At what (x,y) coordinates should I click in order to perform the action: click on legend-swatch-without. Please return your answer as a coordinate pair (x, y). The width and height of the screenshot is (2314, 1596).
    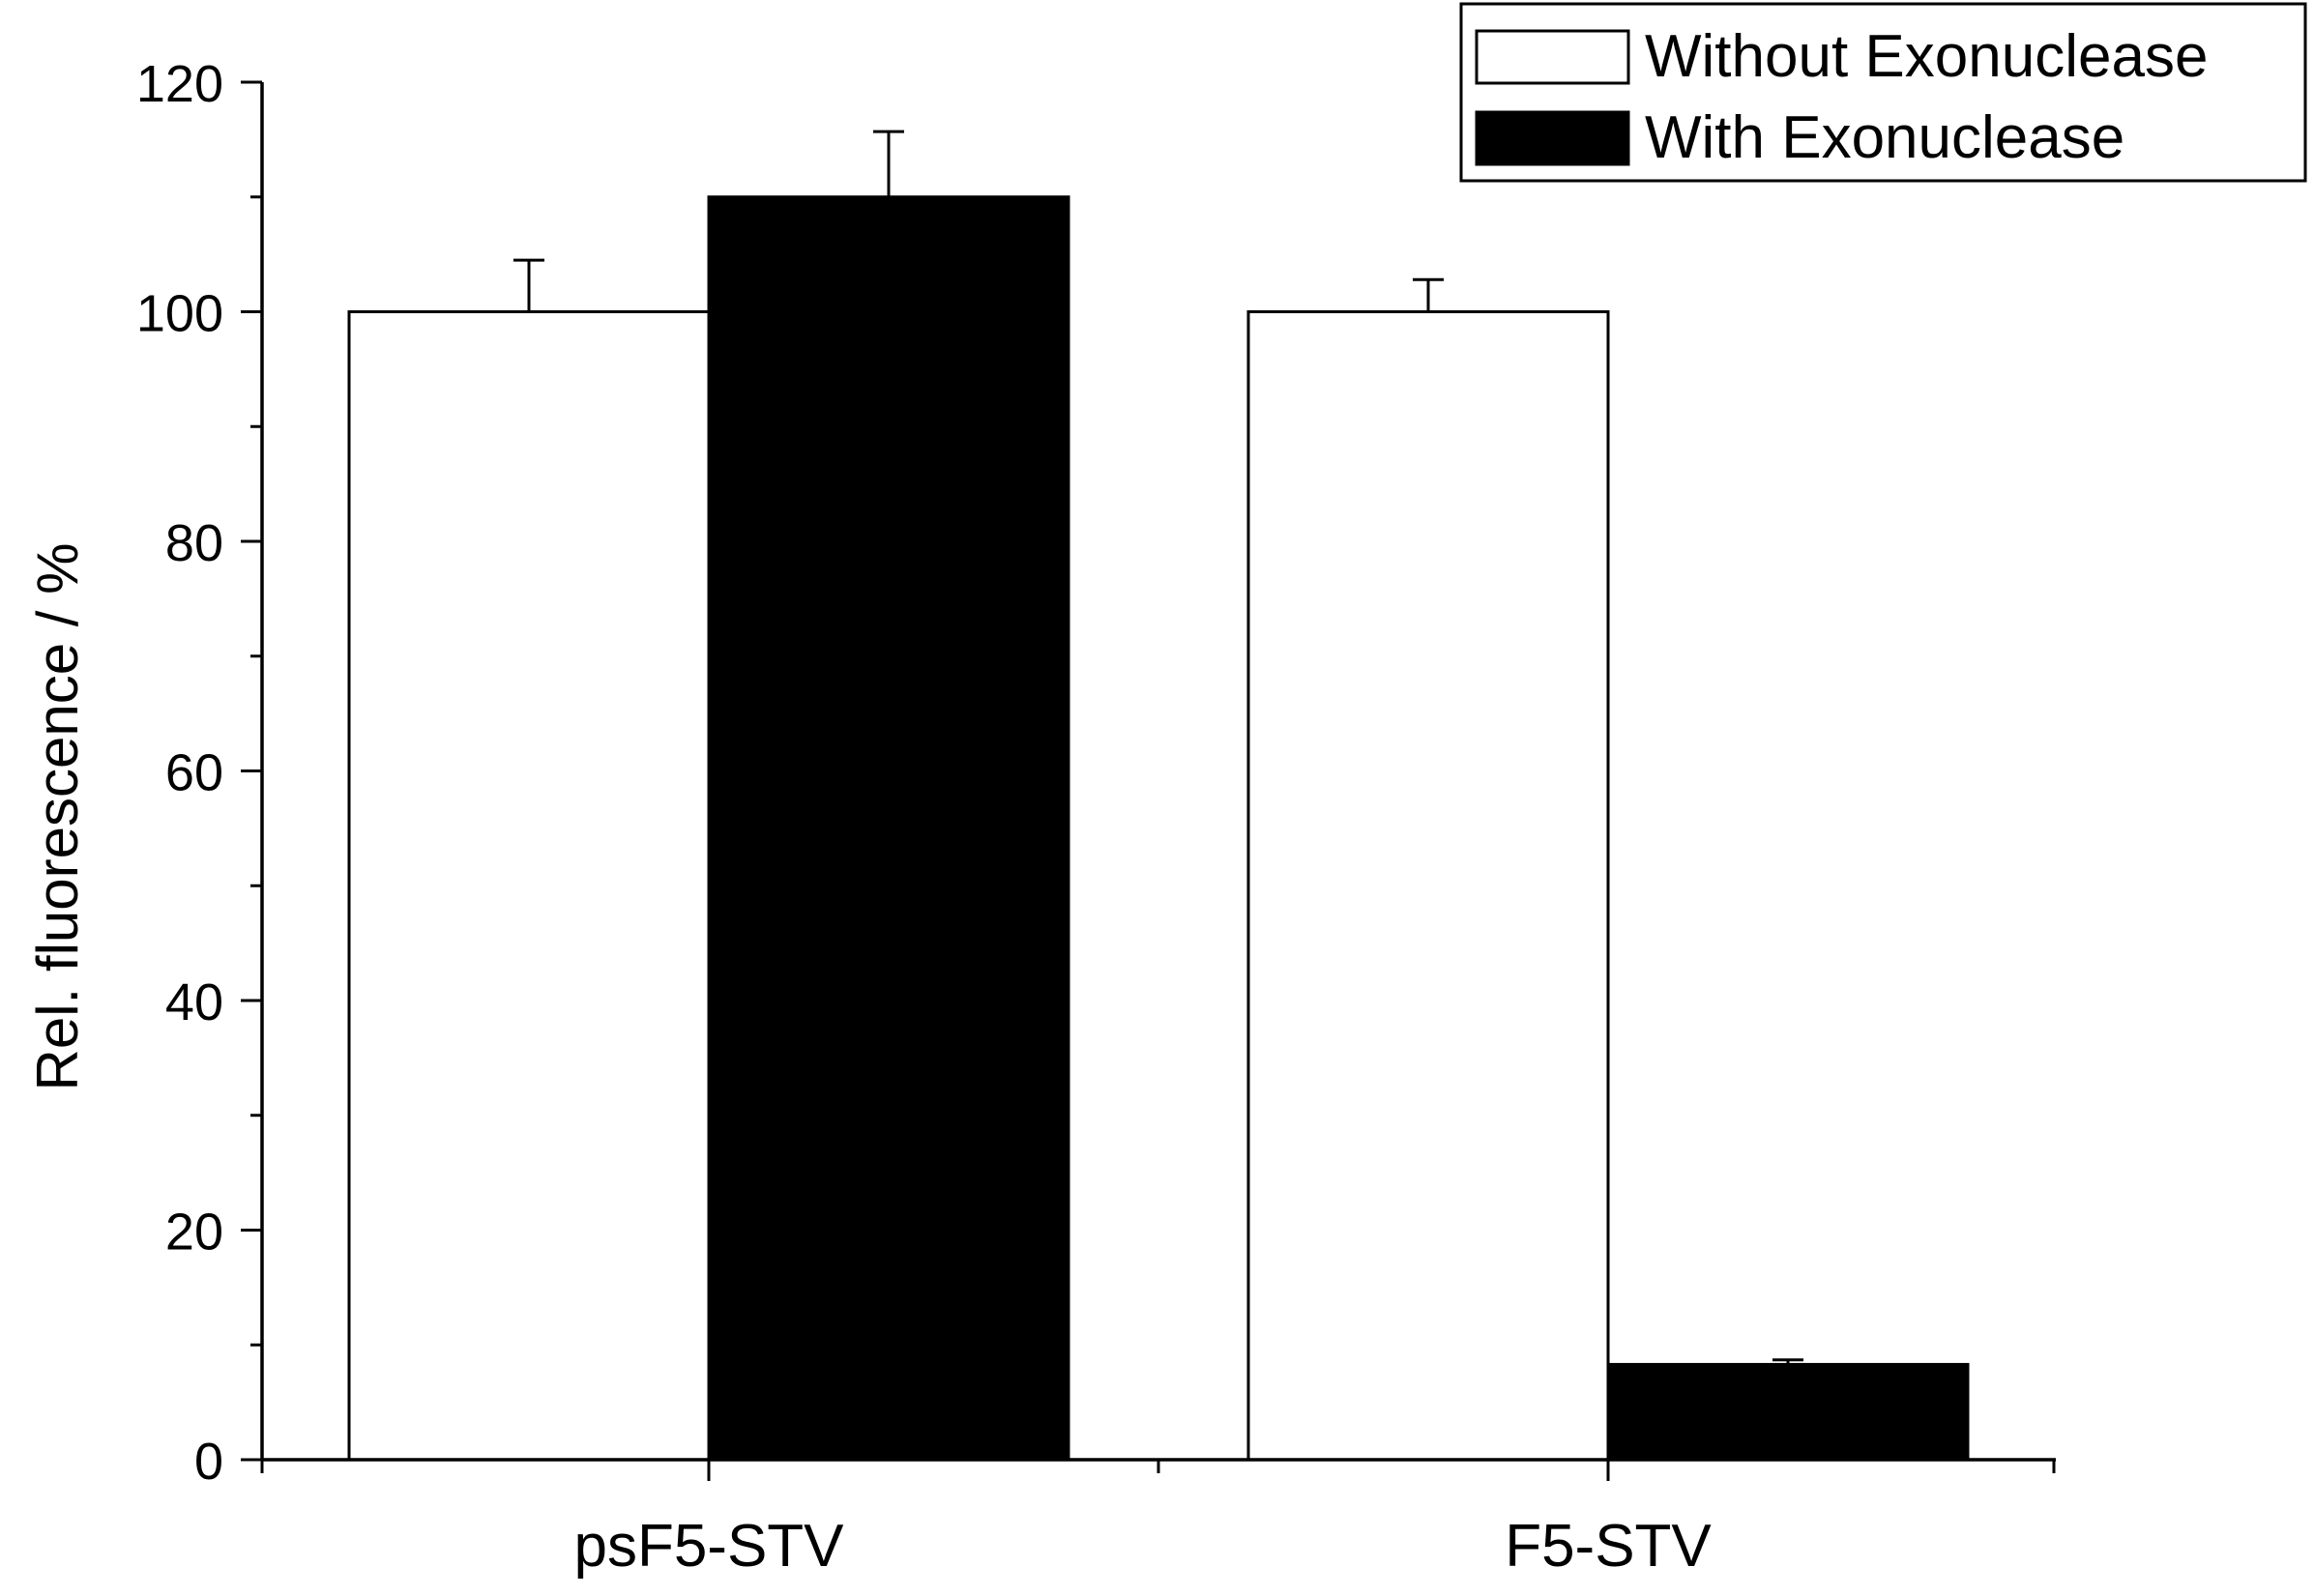
    Looking at the image, I should click on (1552, 57).